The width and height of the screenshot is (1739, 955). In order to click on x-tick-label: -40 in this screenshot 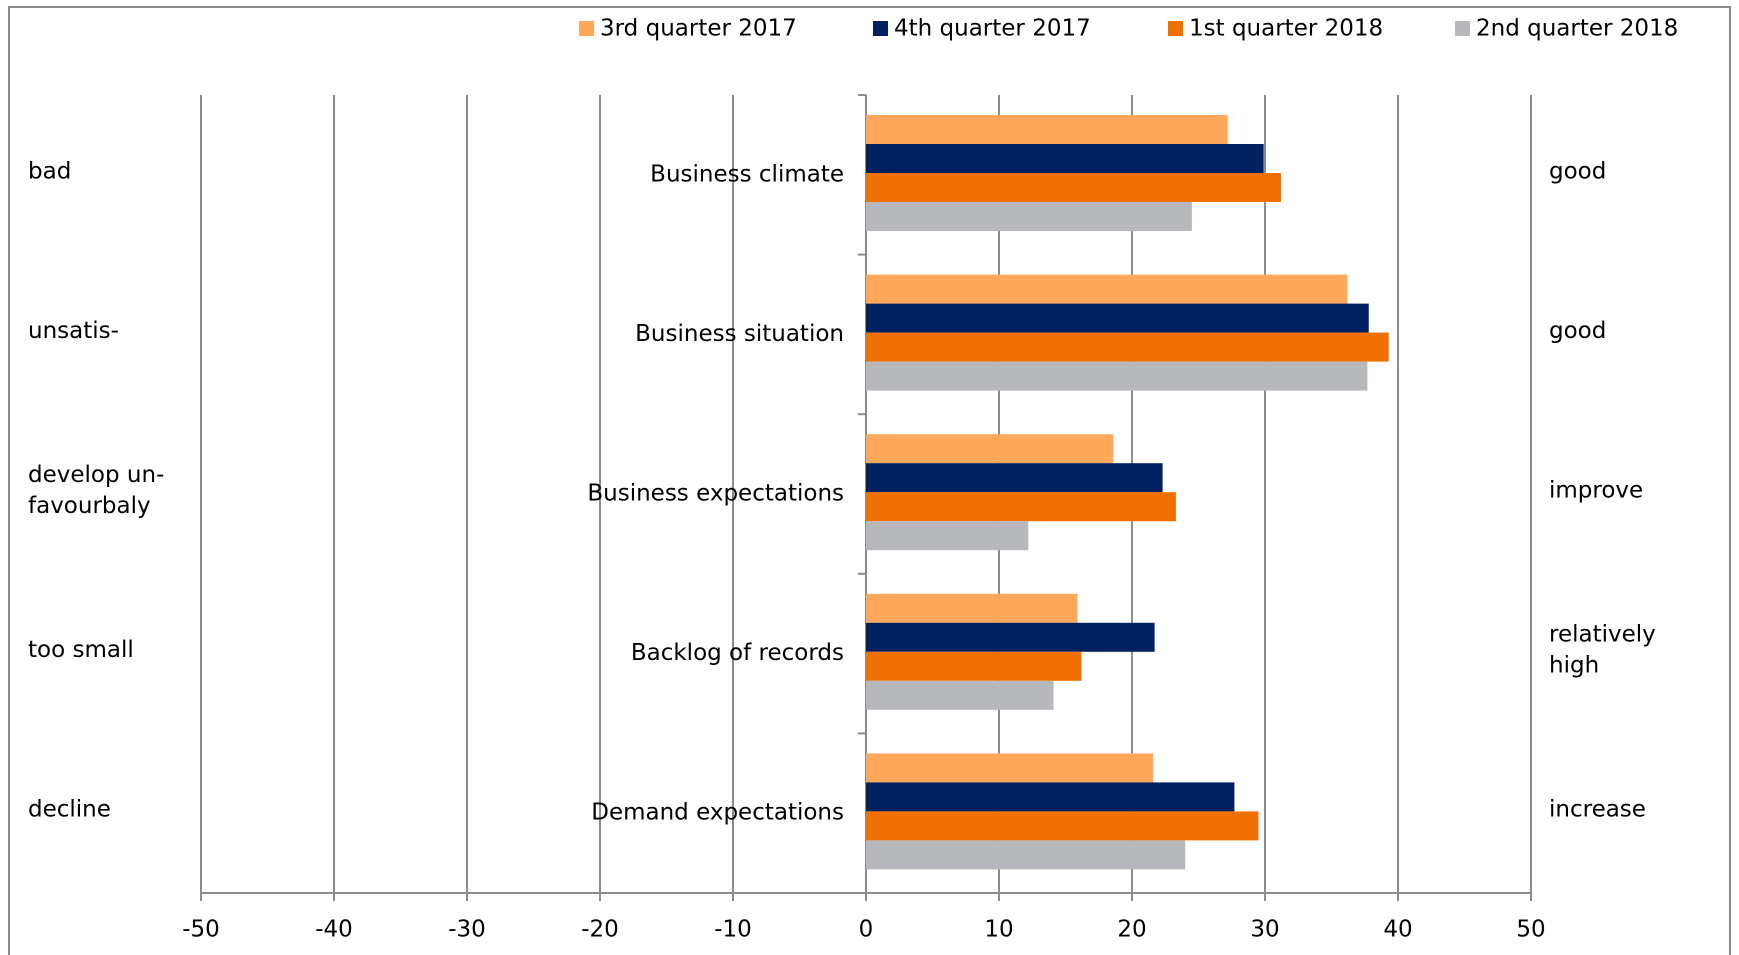, I will do `click(334, 930)`.